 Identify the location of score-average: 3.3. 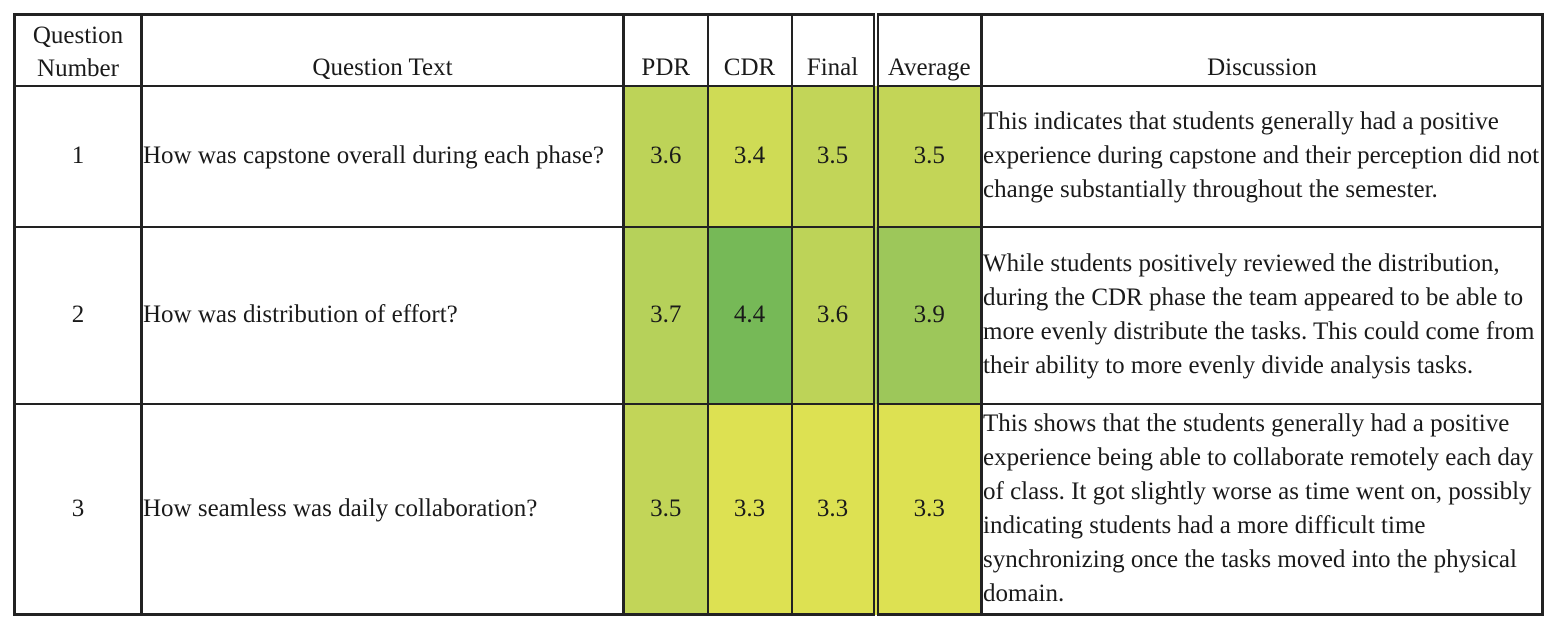
(927, 509).